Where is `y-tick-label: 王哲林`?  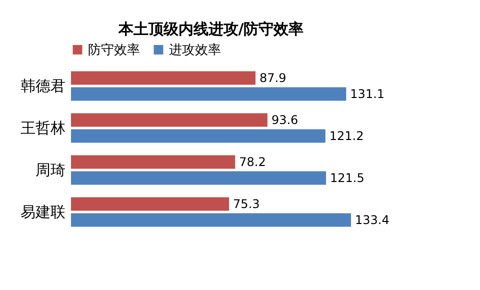
y-tick-label: 王哲林 is located at coordinates (43, 128).